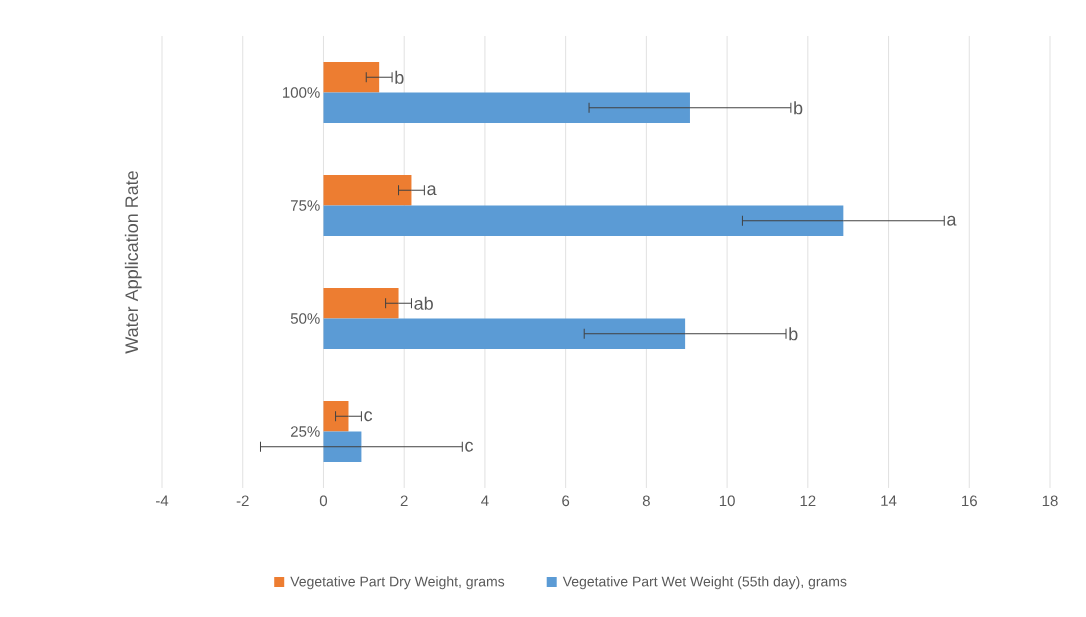  Describe the element at coordinates (969, 501) in the screenshot. I see `x-tick-label: 16` at that location.